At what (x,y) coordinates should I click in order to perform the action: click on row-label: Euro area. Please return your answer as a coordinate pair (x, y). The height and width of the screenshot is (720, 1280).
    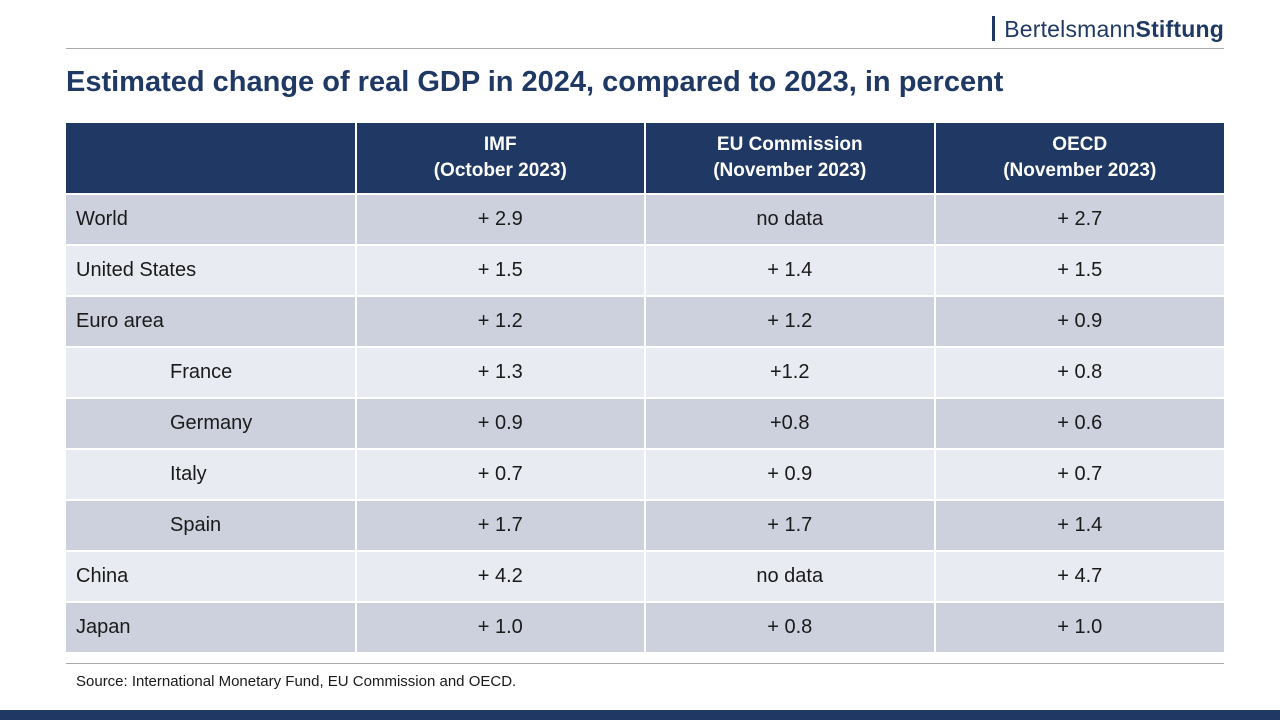
    Looking at the image, I should click on (211, 320).